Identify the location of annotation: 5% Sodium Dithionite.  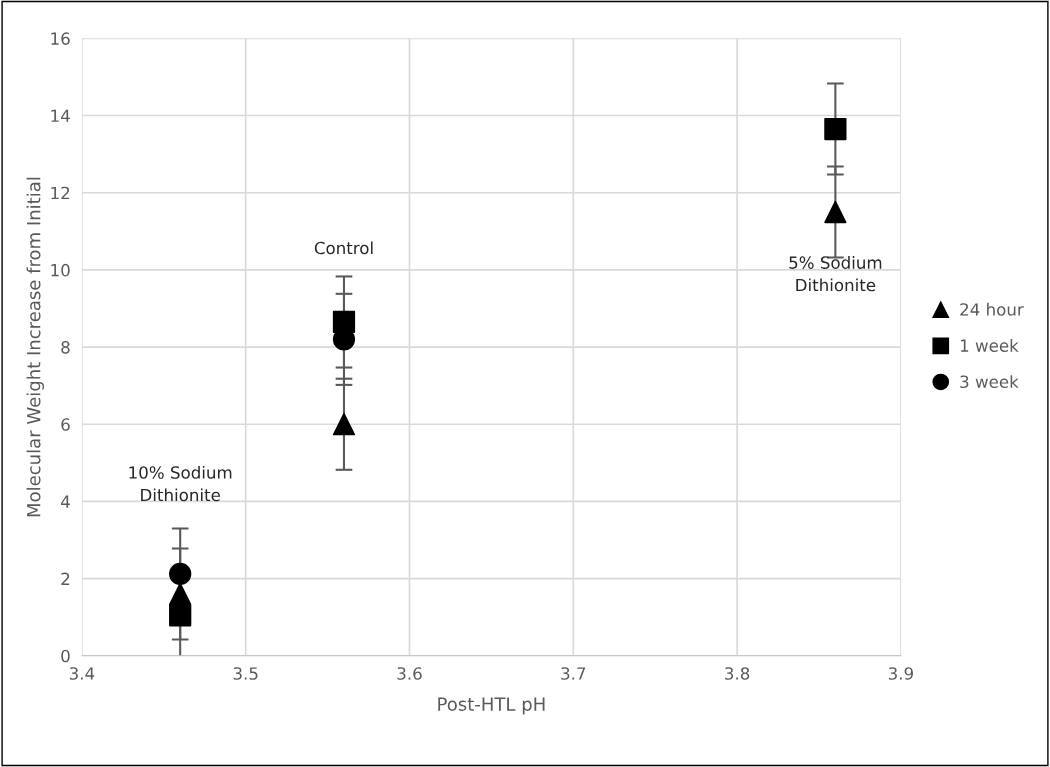
(835, 273).